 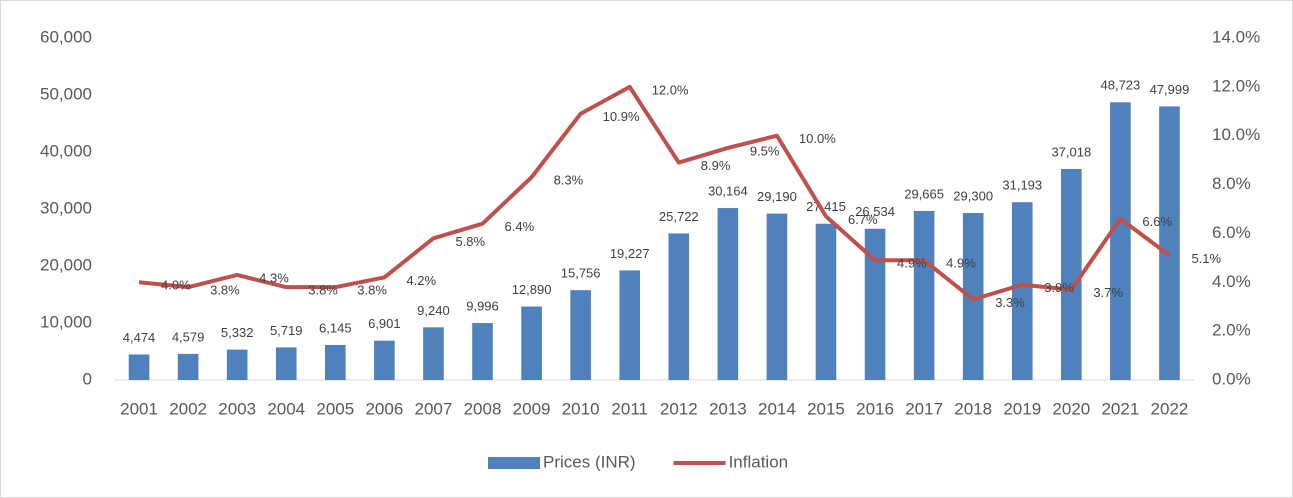 I want to click on x-tick-label: 2017, so click(x=924, y=408).